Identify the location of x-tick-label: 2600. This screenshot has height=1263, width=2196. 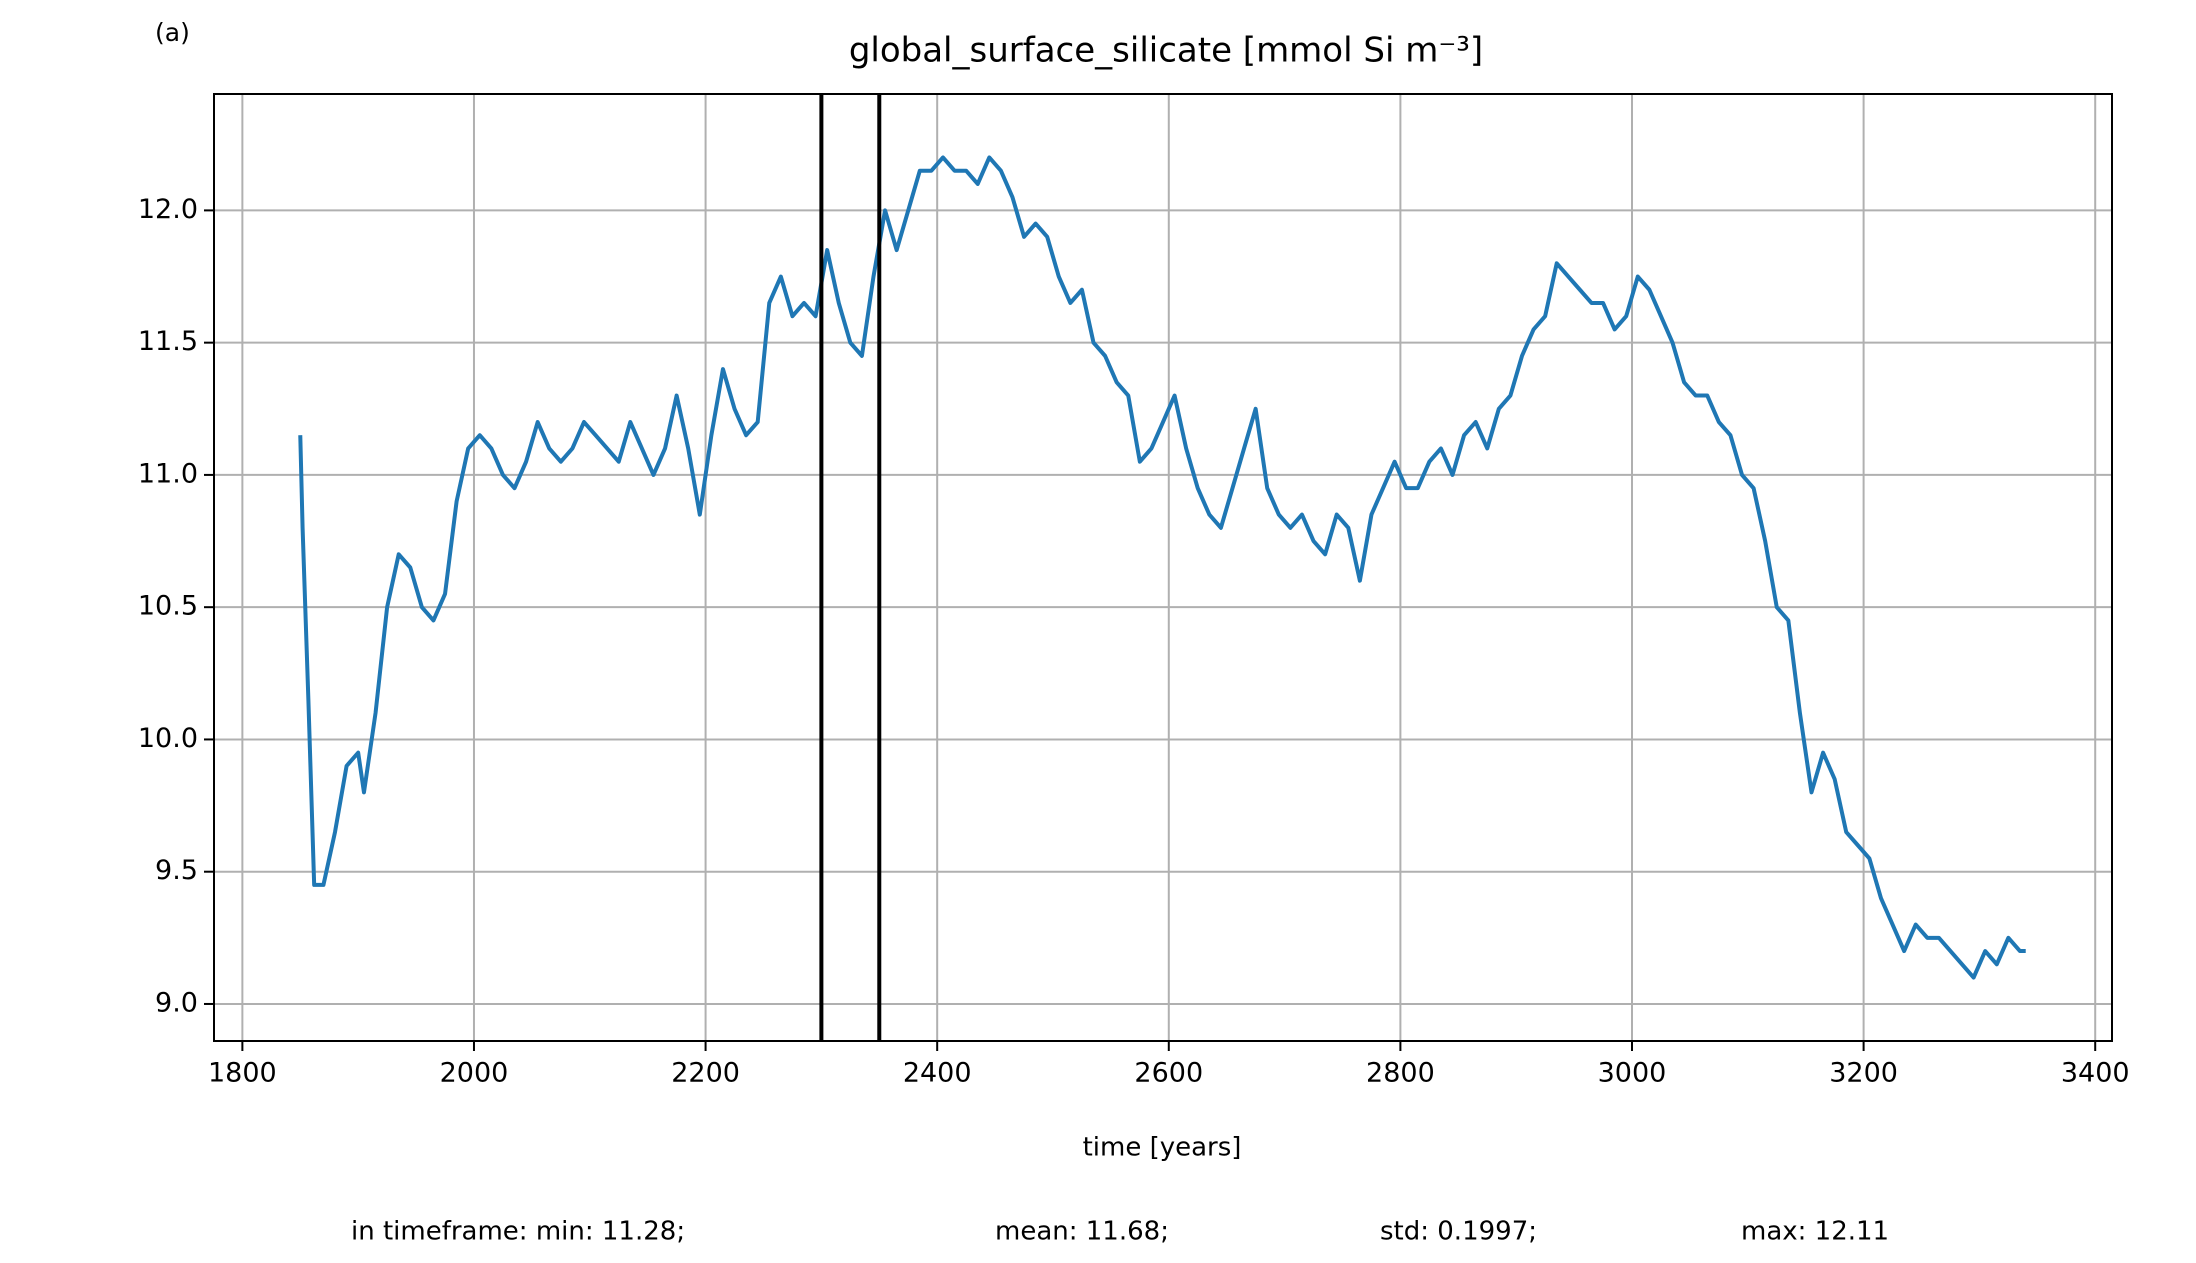
(1168, 1073).